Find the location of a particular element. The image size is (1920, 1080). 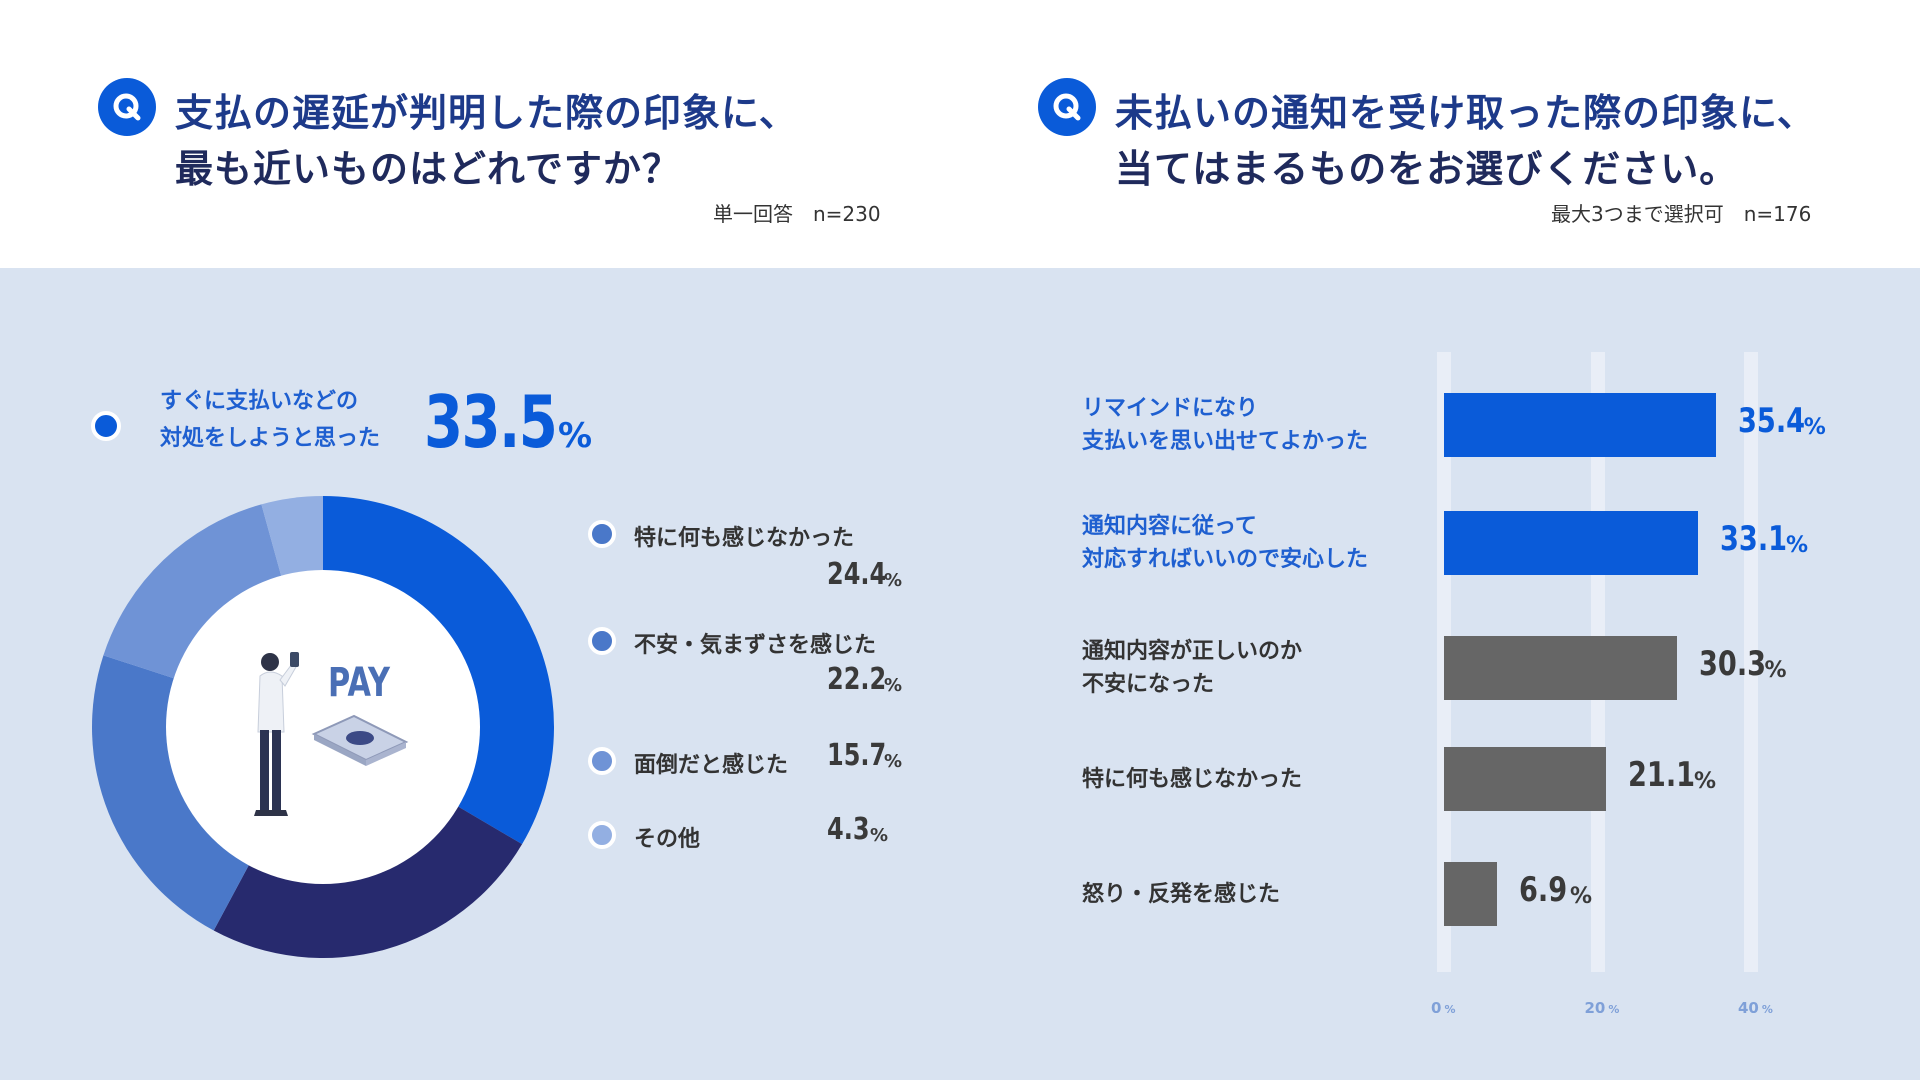

legend-unit-2: % is located at coordinates (893, 685).